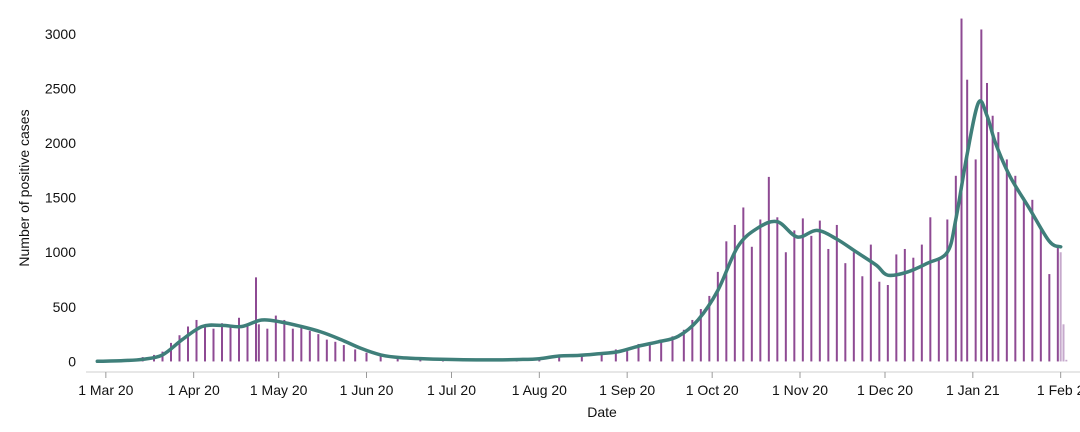  What do you see at coordinates (451, 390) in the screenshot?
I see `x-tick-label: 1 Jul 20` at bounding box center [451, 390].